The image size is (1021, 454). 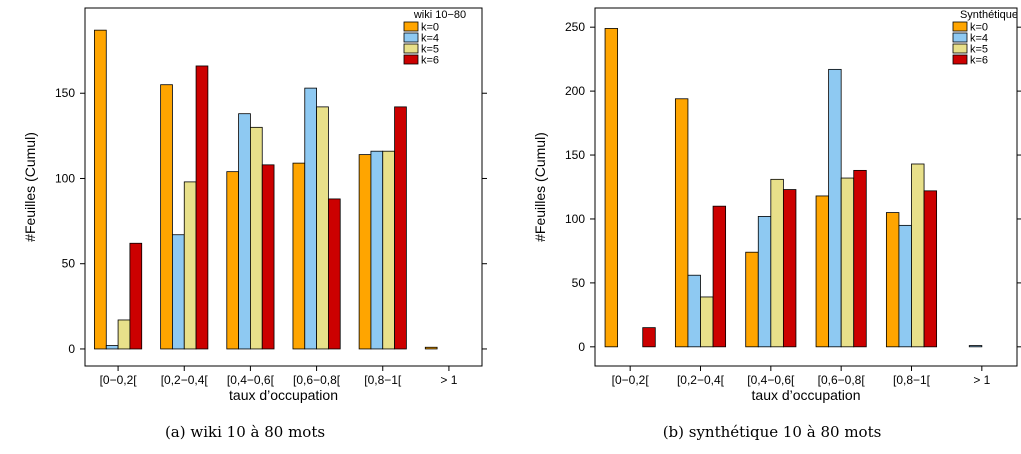 What do you see at coordinates (575, 27) in the screenshot?
I see `y-tick-label: 250` at bounding box center [575, 27].